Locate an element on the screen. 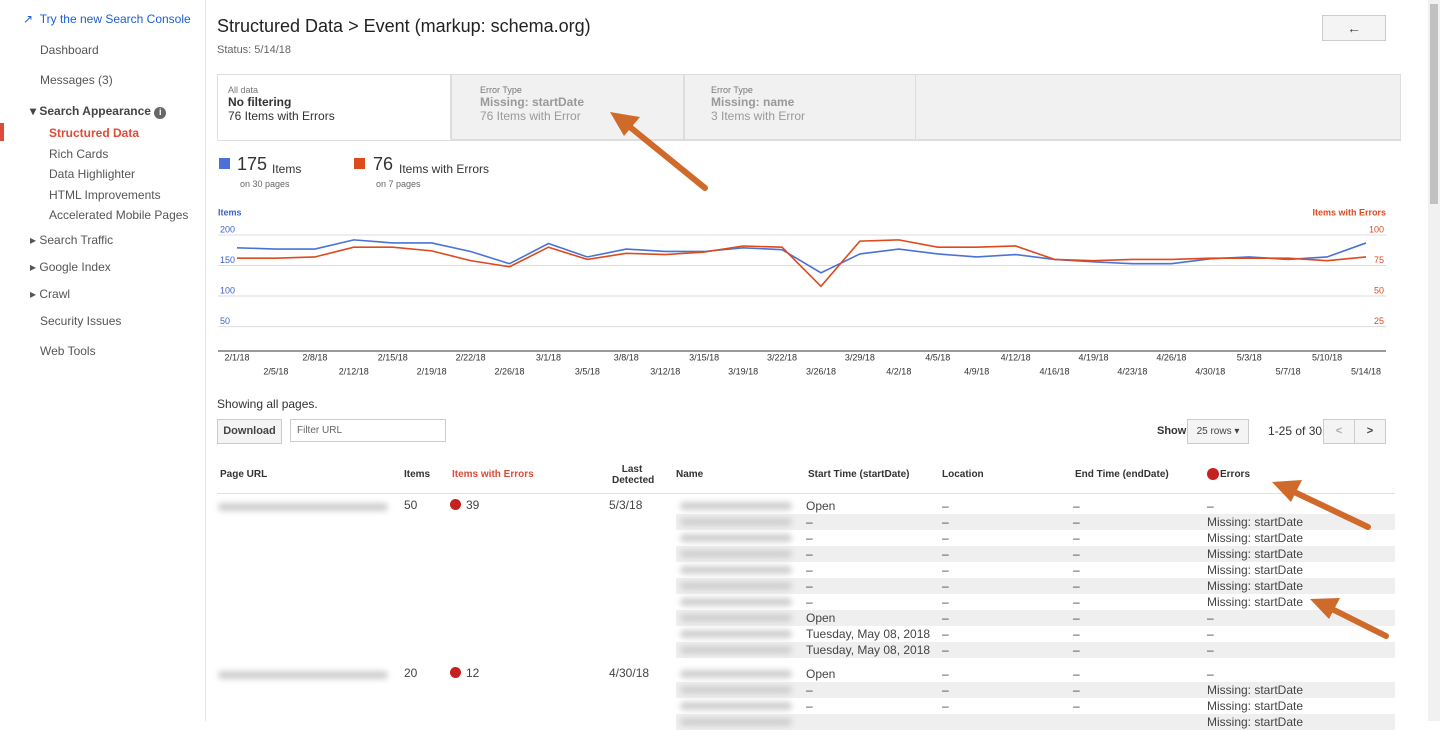 The width and height of the screenshot is (1440, 730). column-header: Page URL is located at coordinates (244, 474).